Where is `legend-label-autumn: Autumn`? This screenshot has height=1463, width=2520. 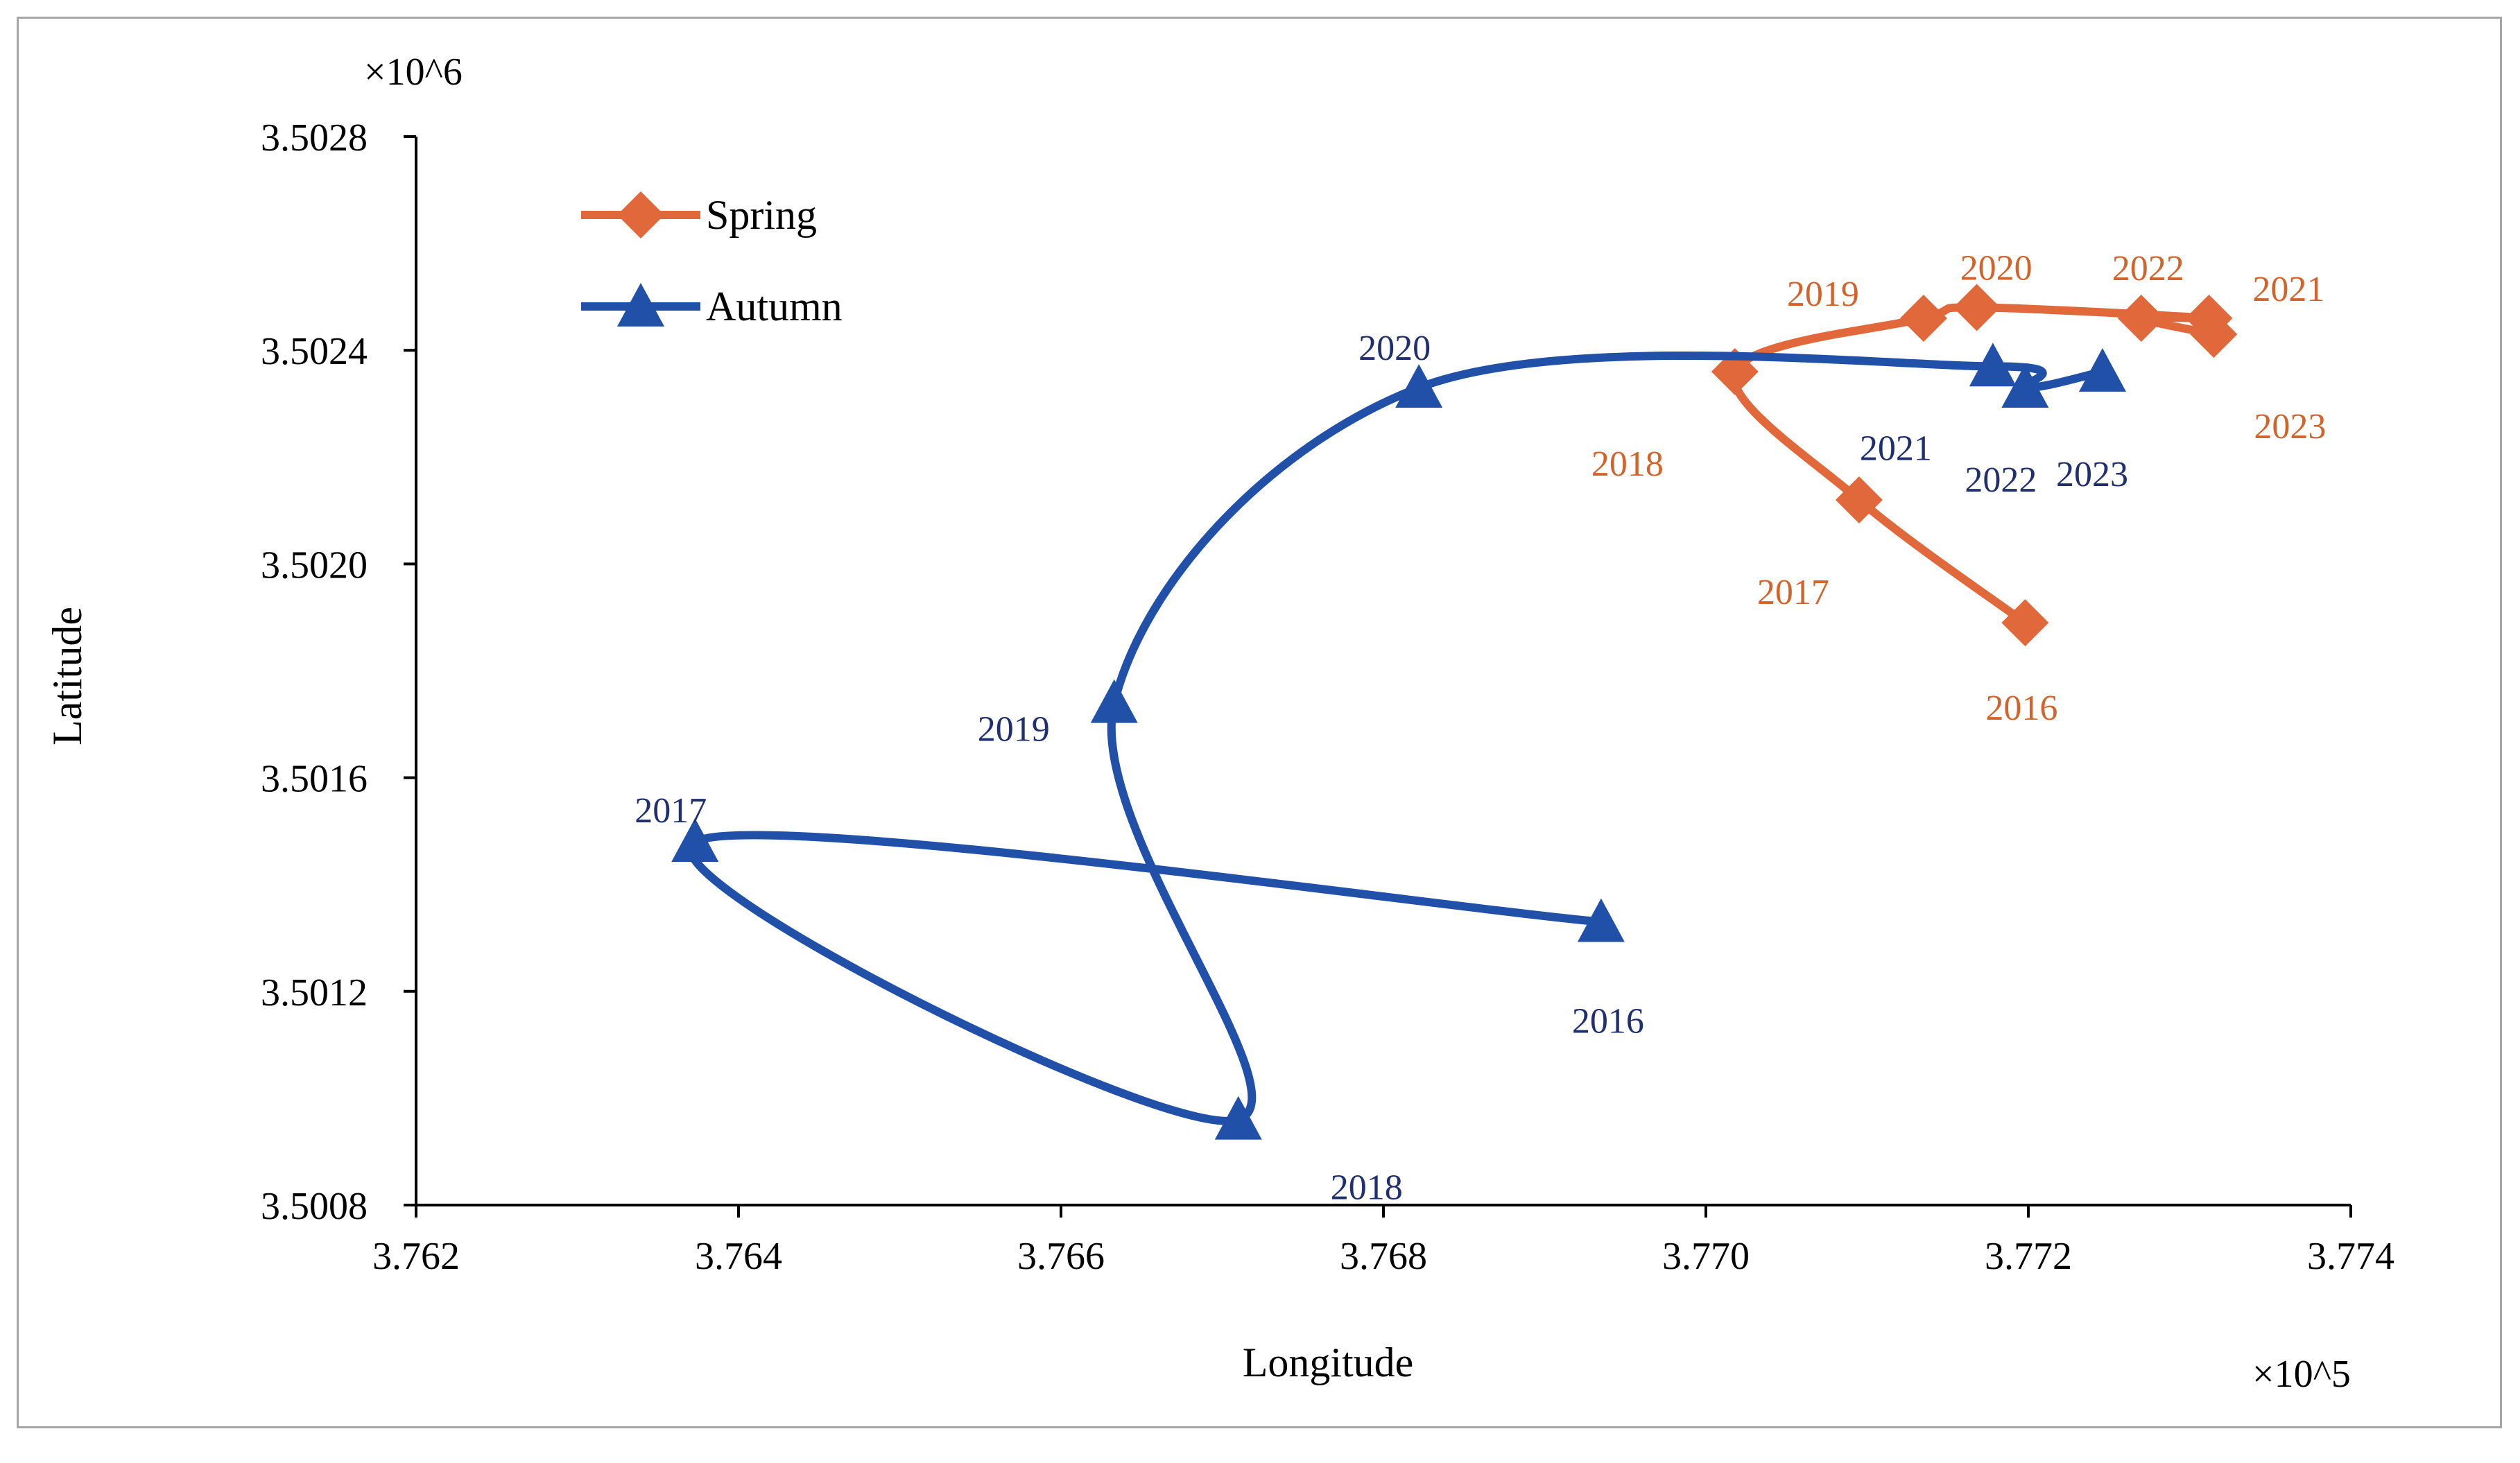 legend-label-autumn: Autumn is located at coordinates (774, 306).